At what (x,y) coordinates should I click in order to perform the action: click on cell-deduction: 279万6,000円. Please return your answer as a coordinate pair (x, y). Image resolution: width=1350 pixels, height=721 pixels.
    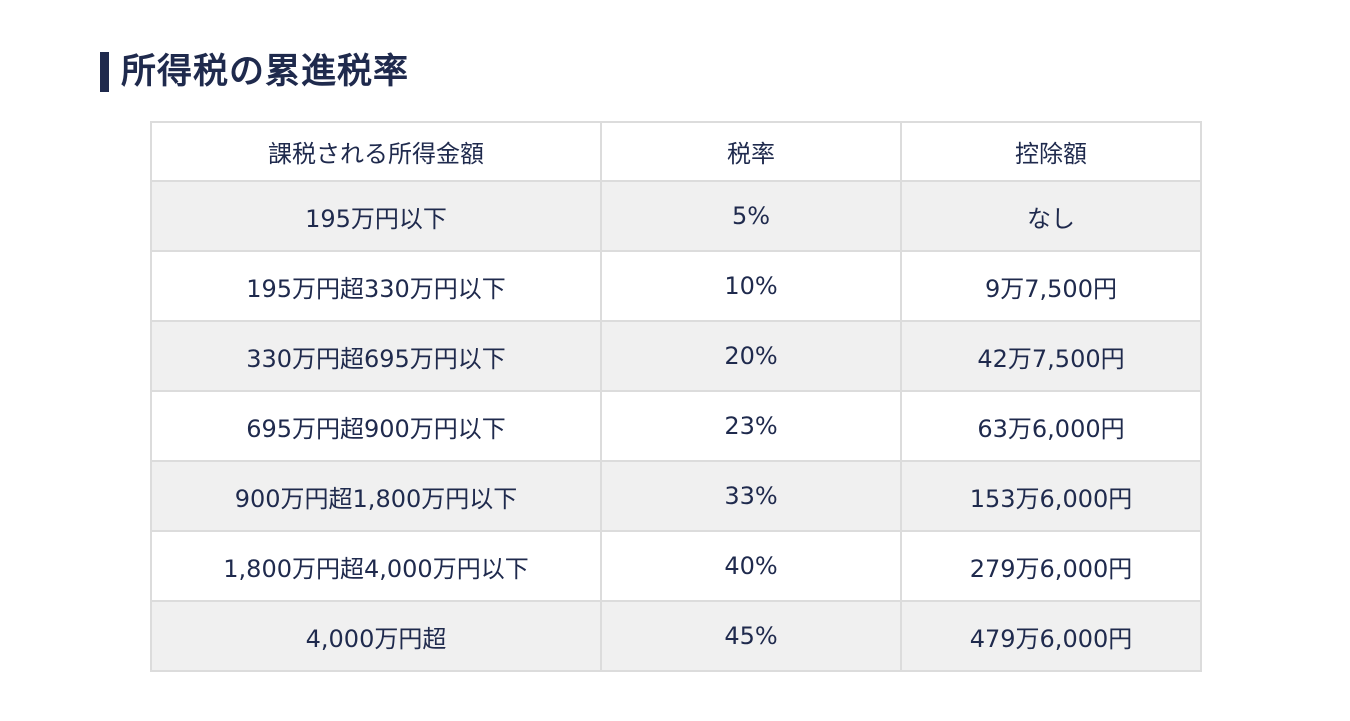
    Looking at the image, I should click on (1051, 566).